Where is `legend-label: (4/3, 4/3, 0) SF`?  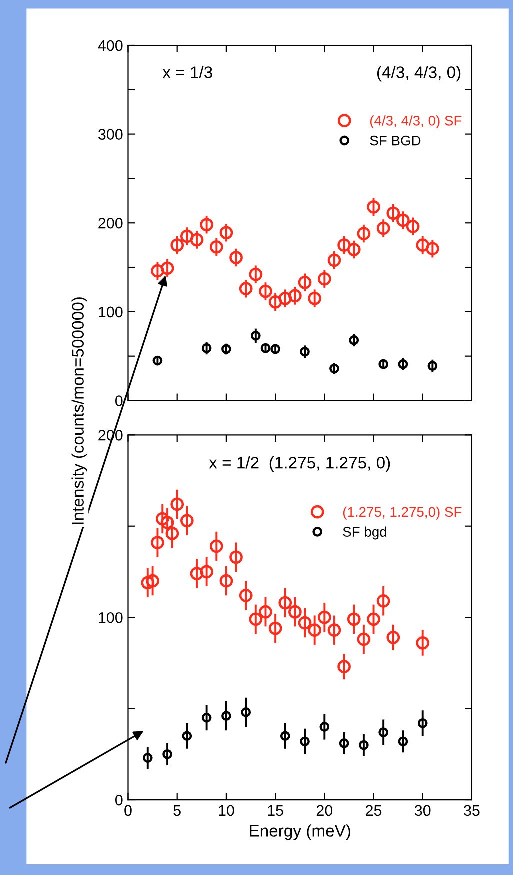
legend-label: (4/3, 4/3, 0) SF is located at coordinates (416, 122).